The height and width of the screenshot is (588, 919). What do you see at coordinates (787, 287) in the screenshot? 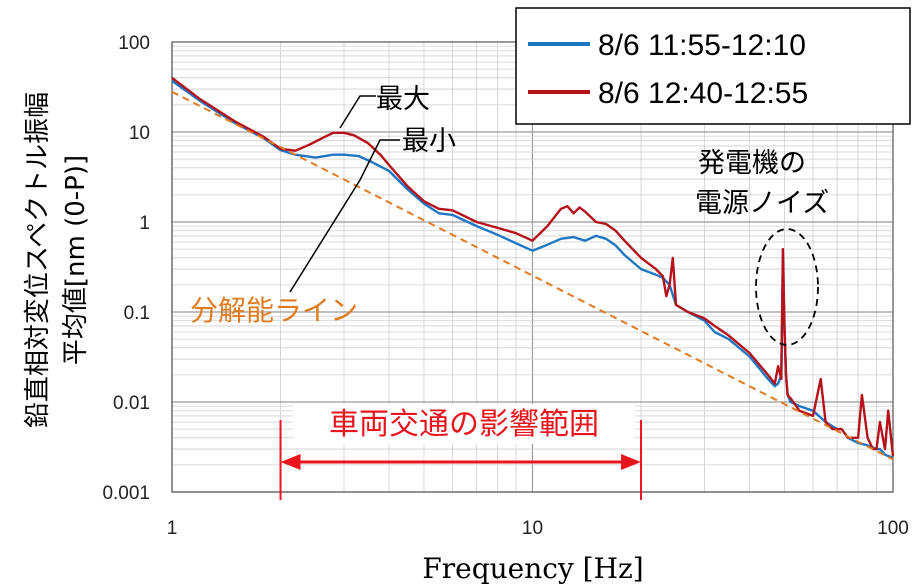
I see `generator-noise-ellipse` at bounding box center [787, 287].